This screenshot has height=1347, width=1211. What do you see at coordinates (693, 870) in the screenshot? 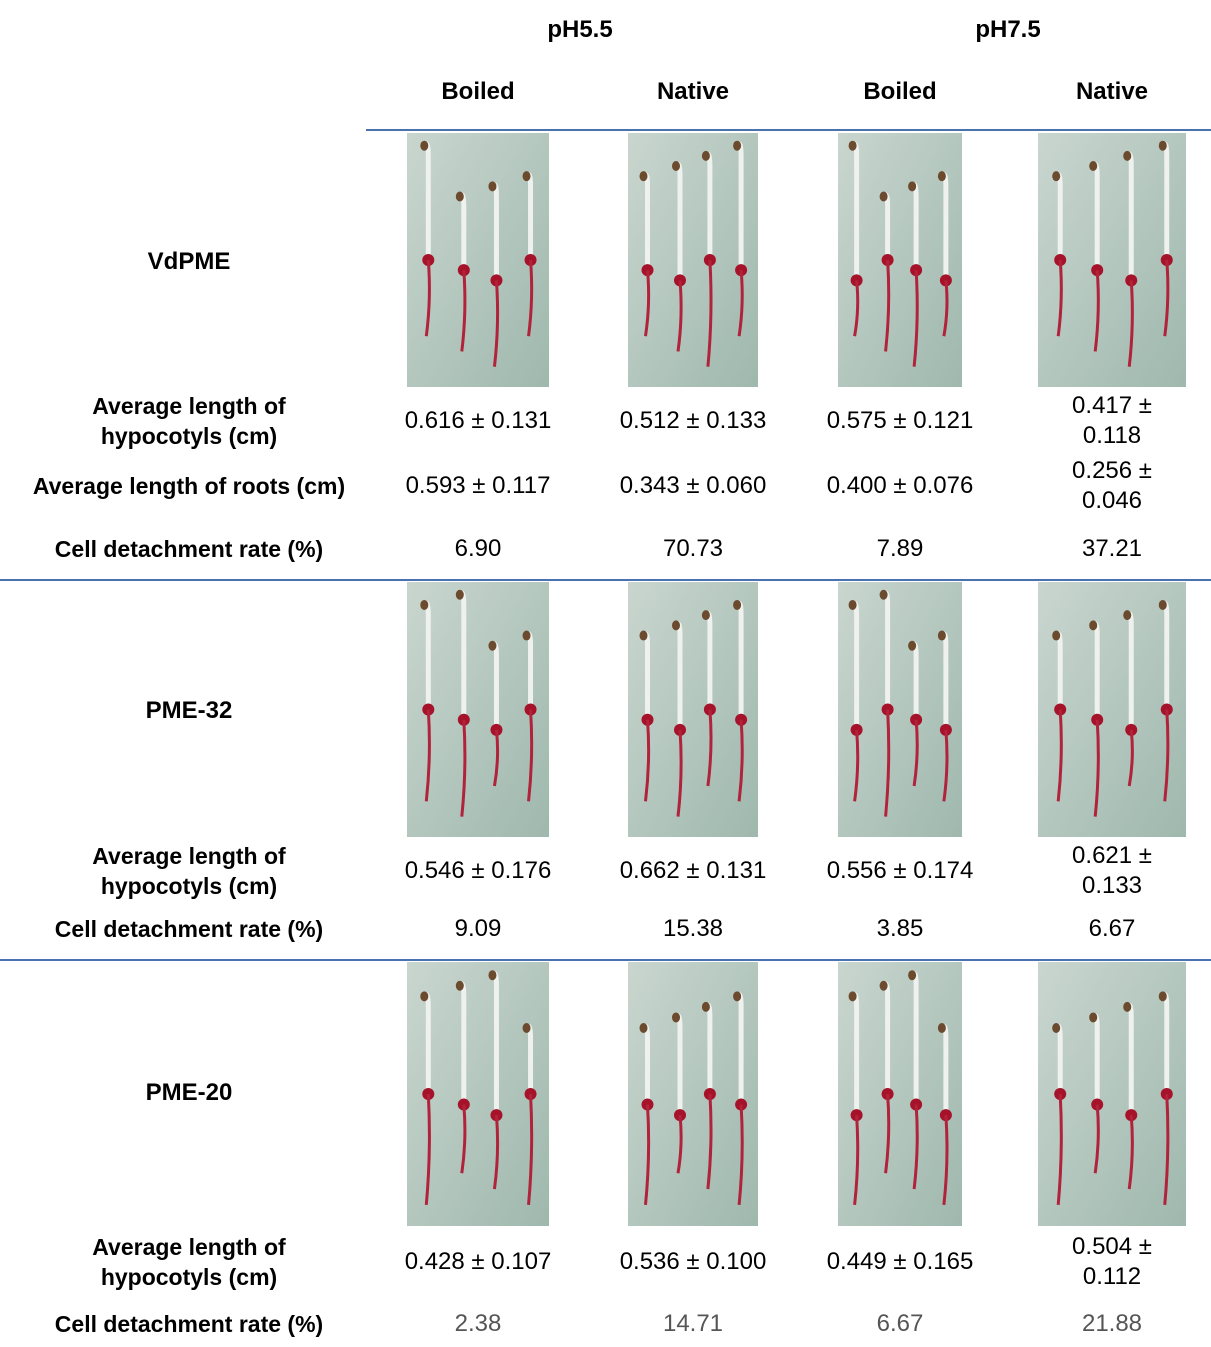
I see `cell-value: 0.662 ± 0.131` at bounding box center [693, 870].